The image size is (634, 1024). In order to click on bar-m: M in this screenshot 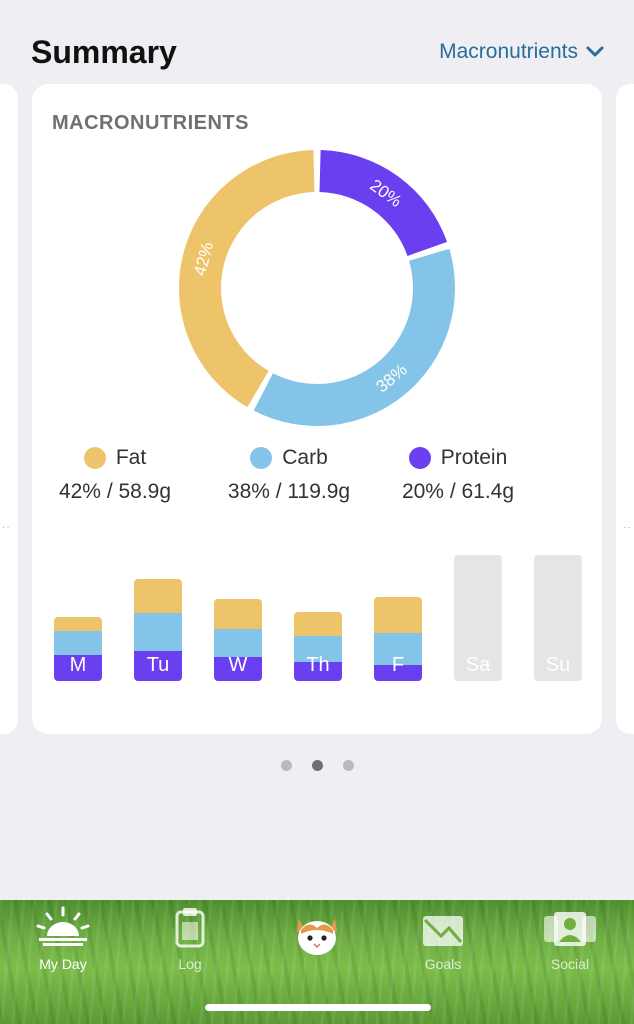, I will do `click(78, 649)`.